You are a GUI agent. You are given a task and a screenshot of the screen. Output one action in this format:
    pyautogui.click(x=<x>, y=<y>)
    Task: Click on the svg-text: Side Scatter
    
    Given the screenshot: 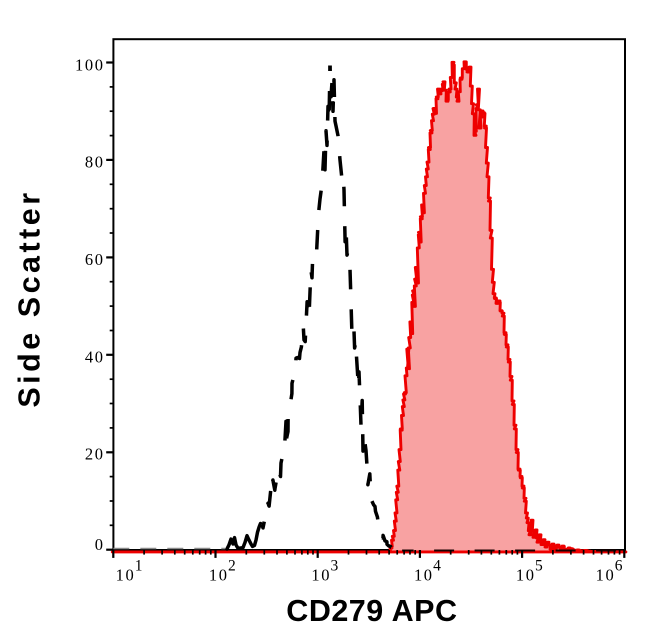 What is the action you would take?
    pyautogui.click(x=30, y=298)
    